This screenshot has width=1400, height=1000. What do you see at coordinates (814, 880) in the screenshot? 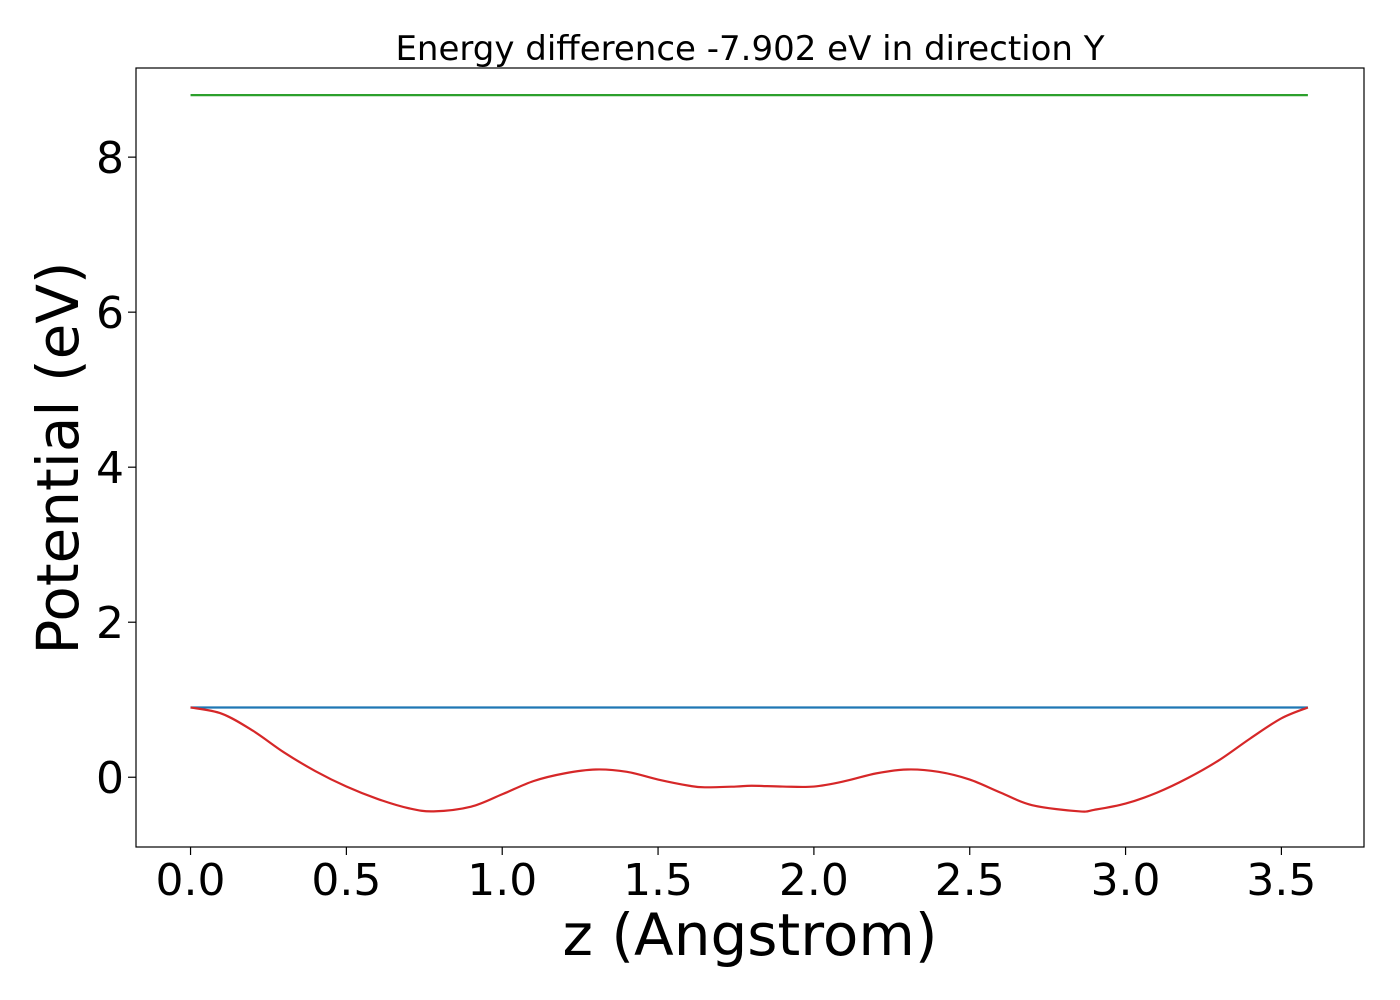
I see `x-tick-label: 2.0` at bounding box center [814, 880].